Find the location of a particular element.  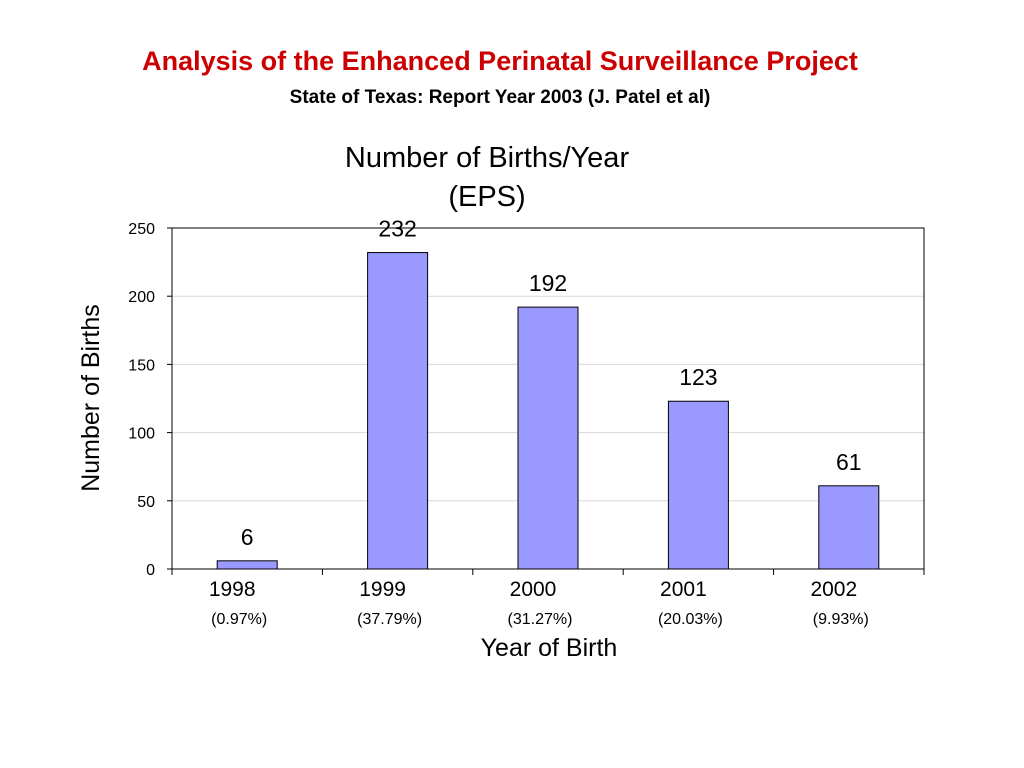

bar-2002 is located at coordinates (849, 527).